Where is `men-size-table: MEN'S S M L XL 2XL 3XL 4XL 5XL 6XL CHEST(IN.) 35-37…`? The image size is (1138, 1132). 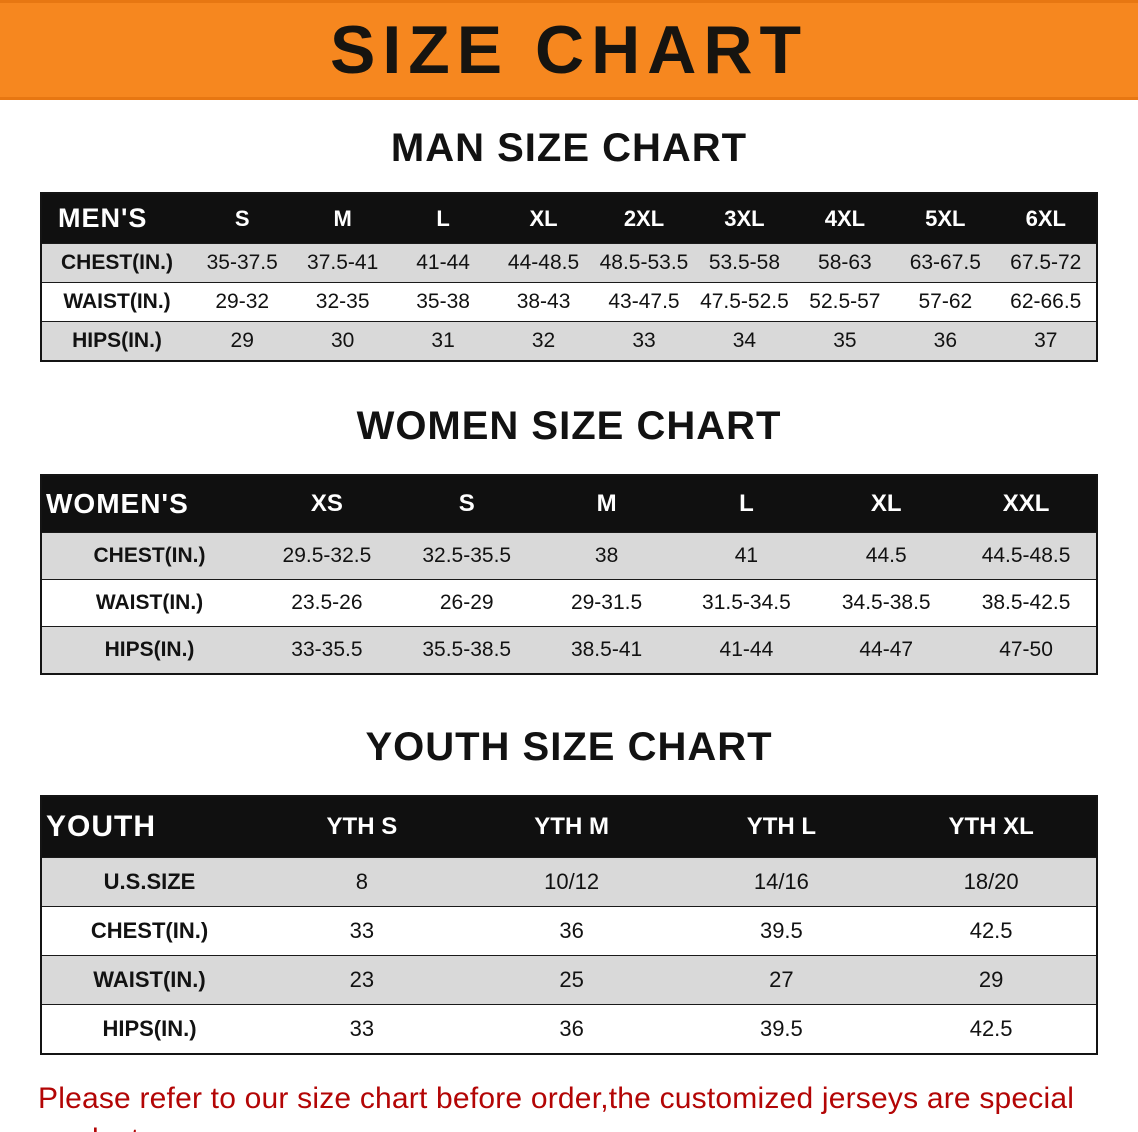
men-size-table: MEN'S S M L XL 2XL 3XL 4XL 5XL 6XL CHEST(IN.) 35-37… is located at coordinates (569, 277).